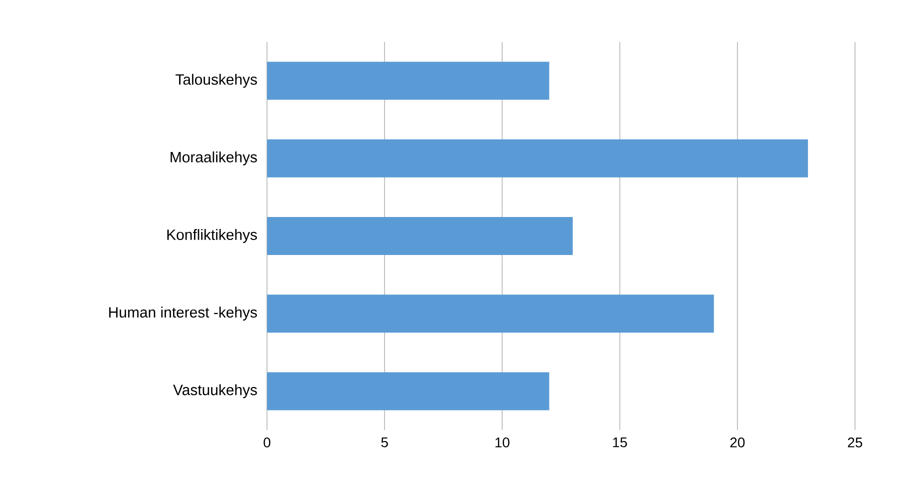 Image resolution: width=897 pixels, height=485 pixels. What do you see at coordinates (215, 391) in the screenshot?
I see `y-tick-label: Vastuukehys` at bounding box center [215, 391].